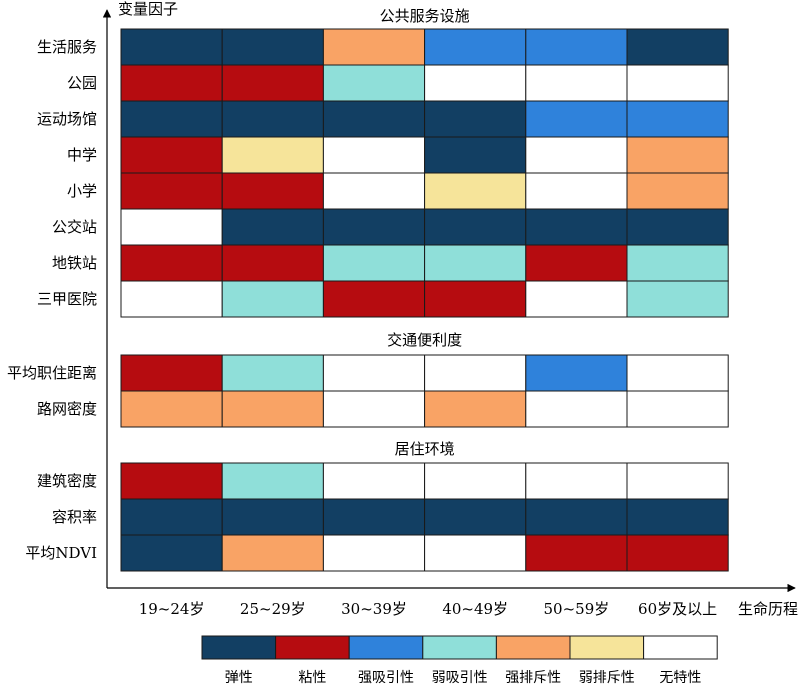 The width and height of the screenshot is (800, 687). What do you see at coordinates (533, 678) in the screenshot?
I see `legend-label: 强排斥性` at bounding box center [533, 678].